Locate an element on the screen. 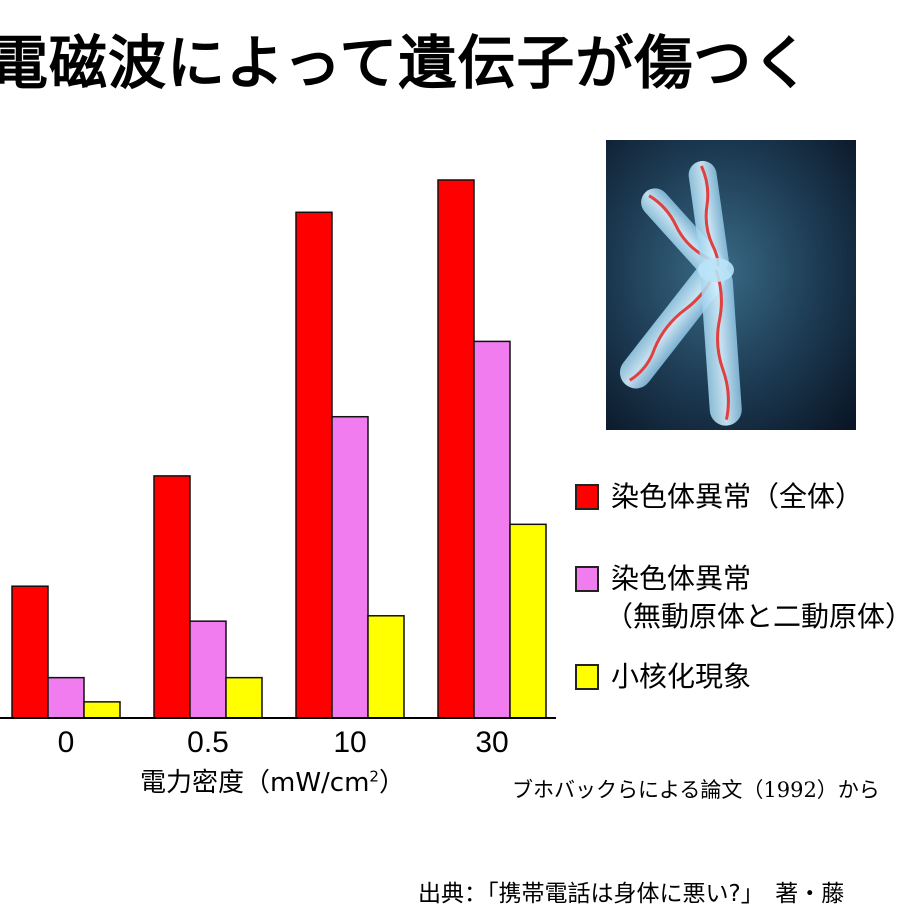 Image resolution: width=920 pixels, height=920 pixels. chromosome-image is located at coordinates (731, 285).